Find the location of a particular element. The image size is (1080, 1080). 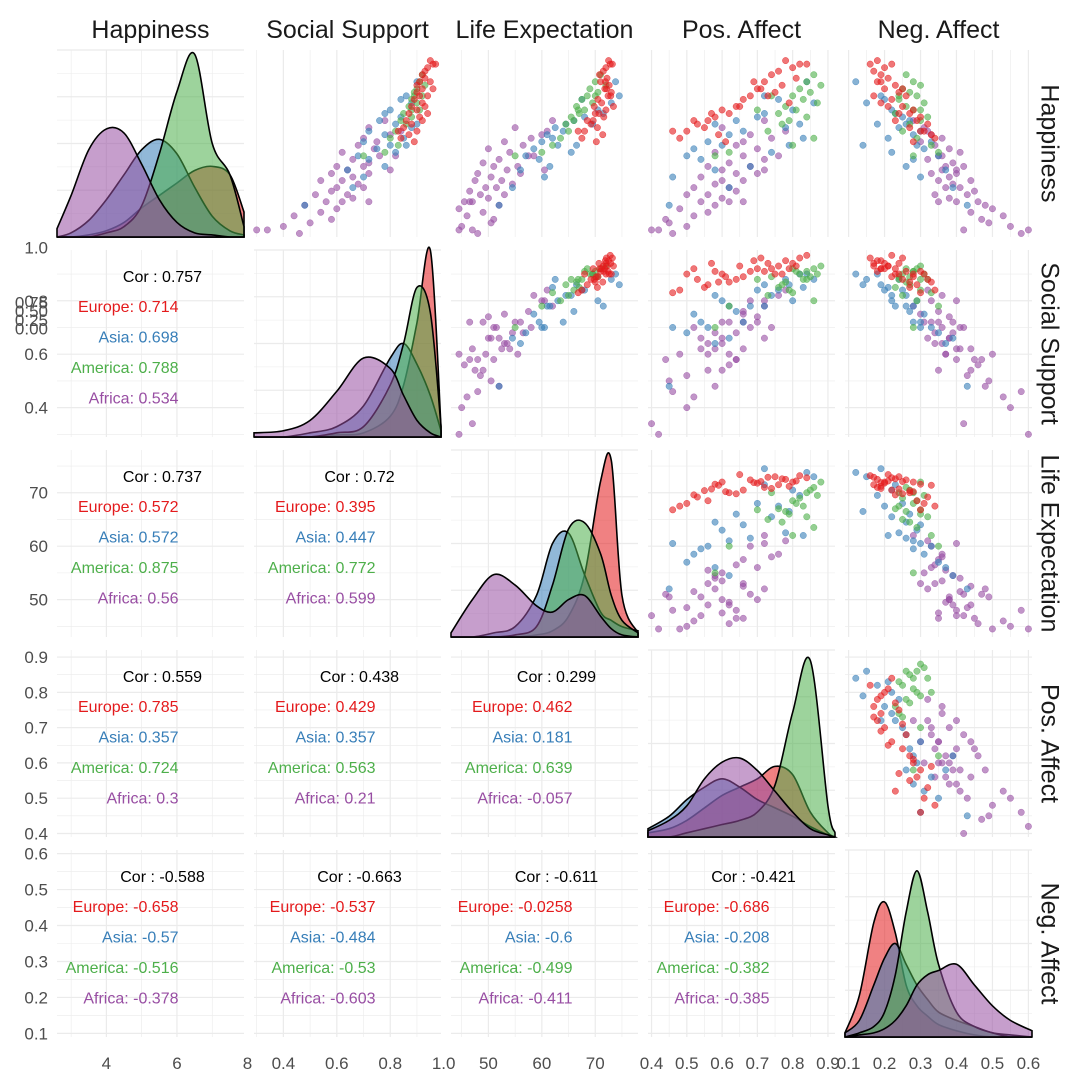

correlation-group-label-asia: Asia: 0.572 is located at coordinates (138, 538).